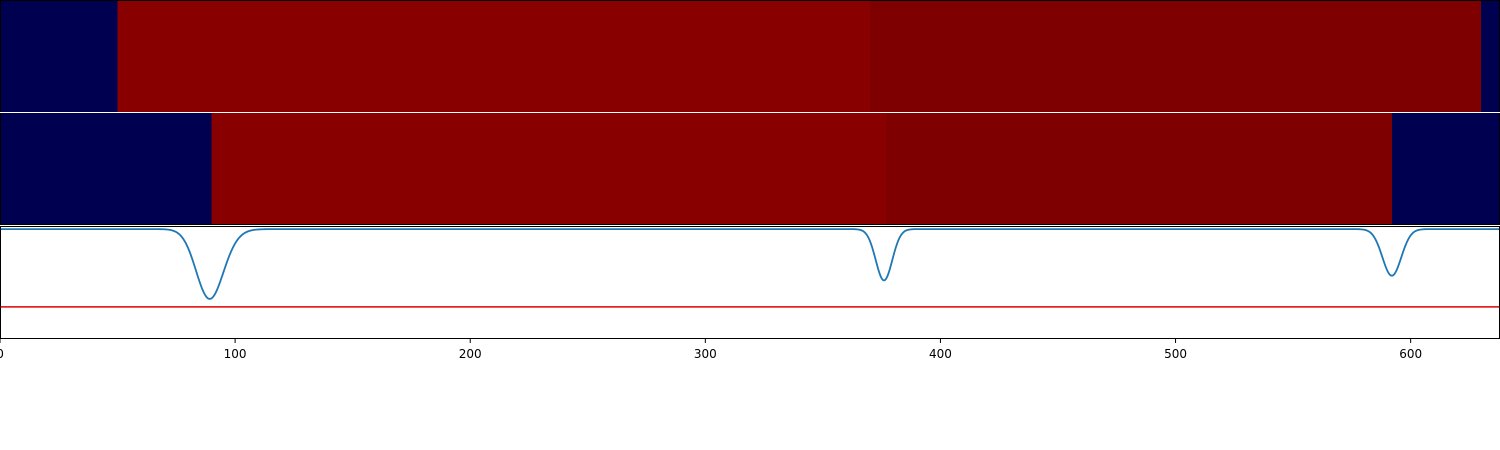 The width and height of the screenshot is (1500, 450). I want to click on x-tick-label-200: 200, so click(470, 354).